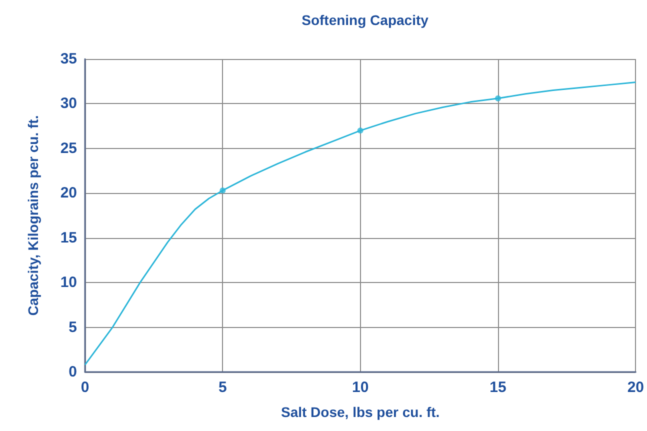 The width and height of the screenshot is (647, 431). I want to click on y-tick-label: 5, so click(72, 327).